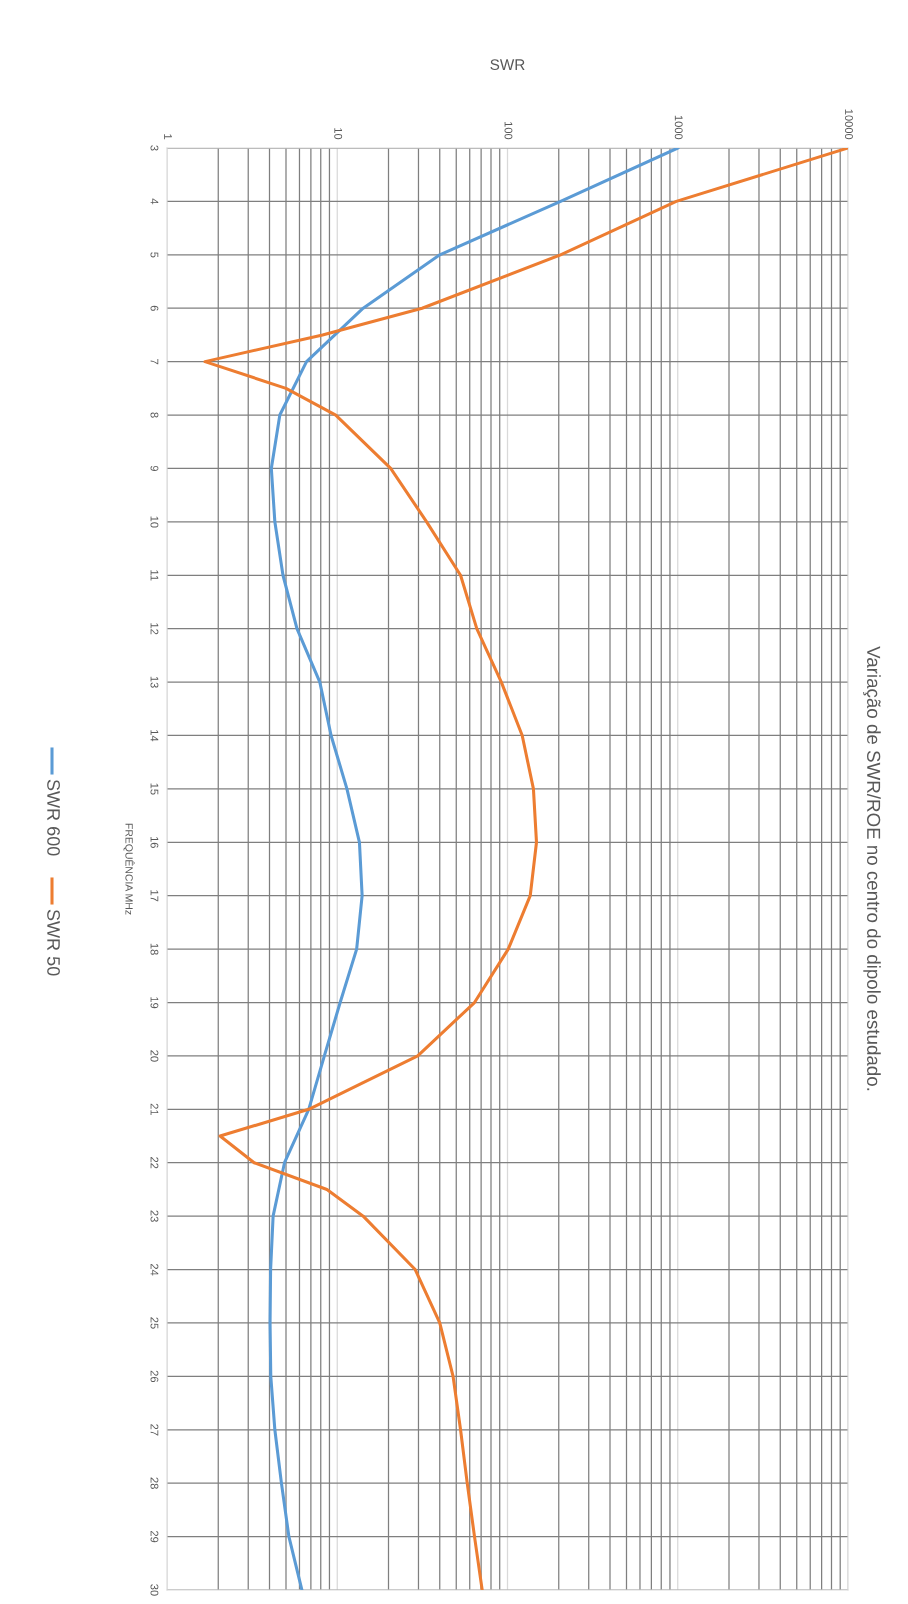 This screenshot has width=908, height=1604. What do you see at coordinates (53, 942) in the screenshot?
I see `legend-label: SWR 50` at bounding box center [53, 942].